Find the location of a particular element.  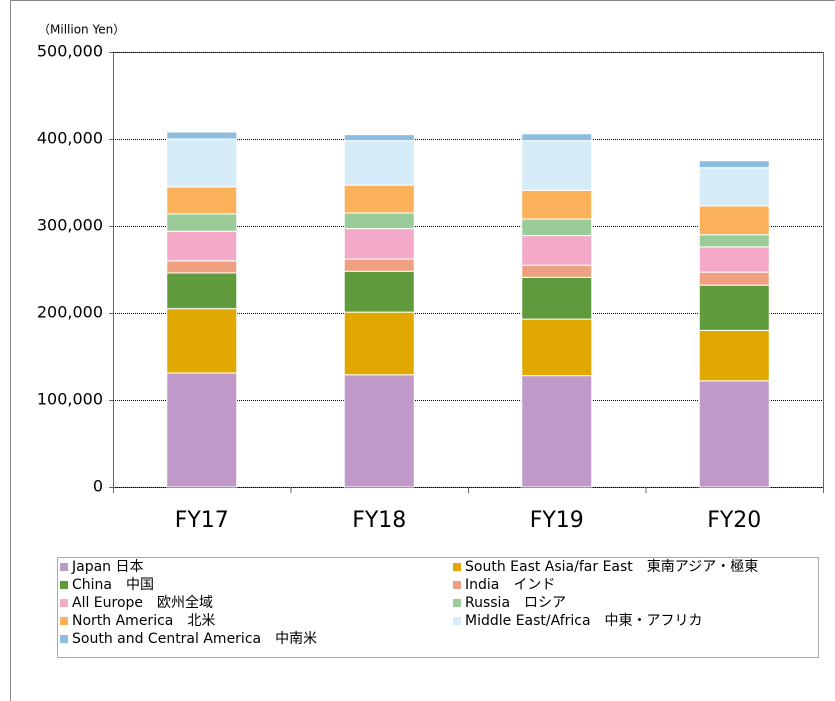

legend-label: China 中国 is located at coordinates (113, 585).